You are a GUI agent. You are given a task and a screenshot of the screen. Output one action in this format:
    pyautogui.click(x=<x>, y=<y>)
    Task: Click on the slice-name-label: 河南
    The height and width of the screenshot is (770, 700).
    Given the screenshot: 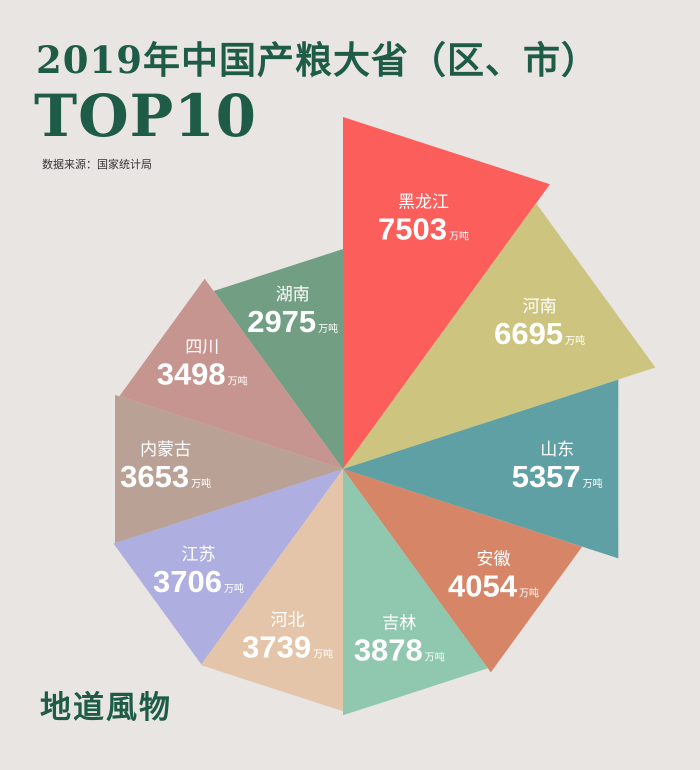 What is the action you would take?
    pyautogui.click(x=540, y=307)
    